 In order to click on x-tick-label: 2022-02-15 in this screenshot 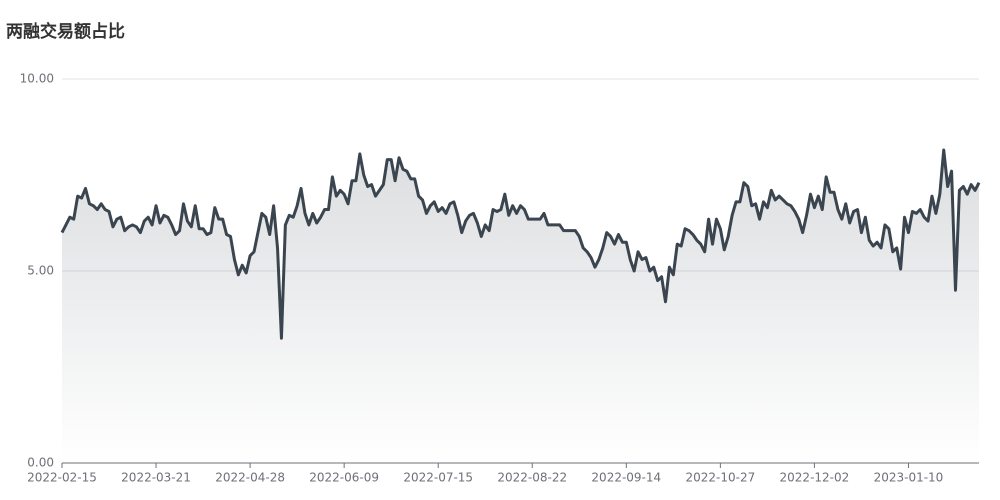, I will do `click(62, 478)`.